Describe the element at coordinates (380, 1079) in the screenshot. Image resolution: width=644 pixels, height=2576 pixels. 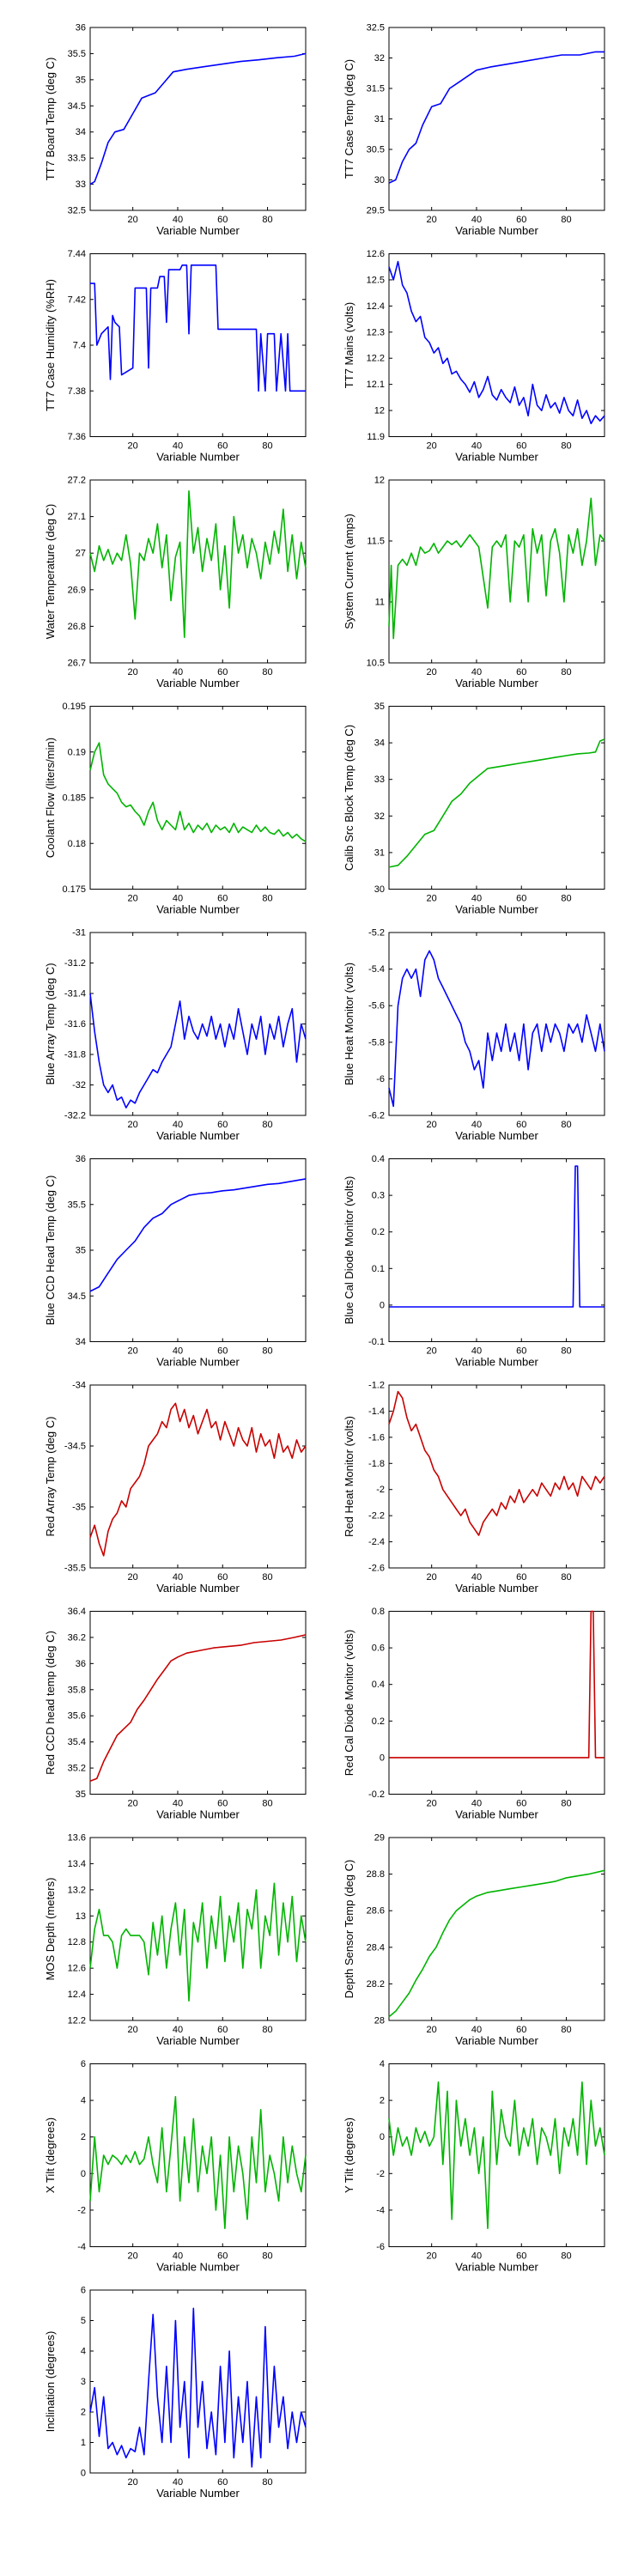
I see `y-tick-label: -6` at that location.